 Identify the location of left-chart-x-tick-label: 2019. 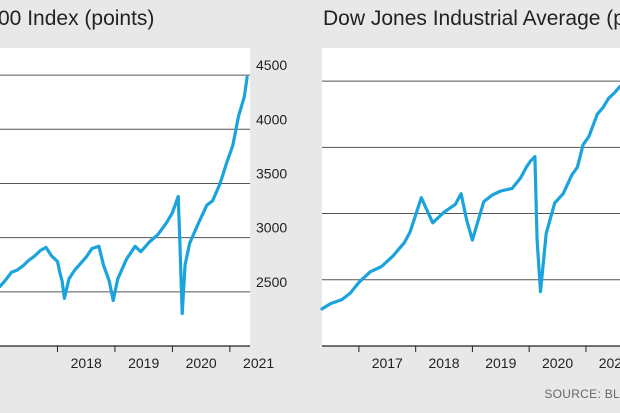
(143, 363).